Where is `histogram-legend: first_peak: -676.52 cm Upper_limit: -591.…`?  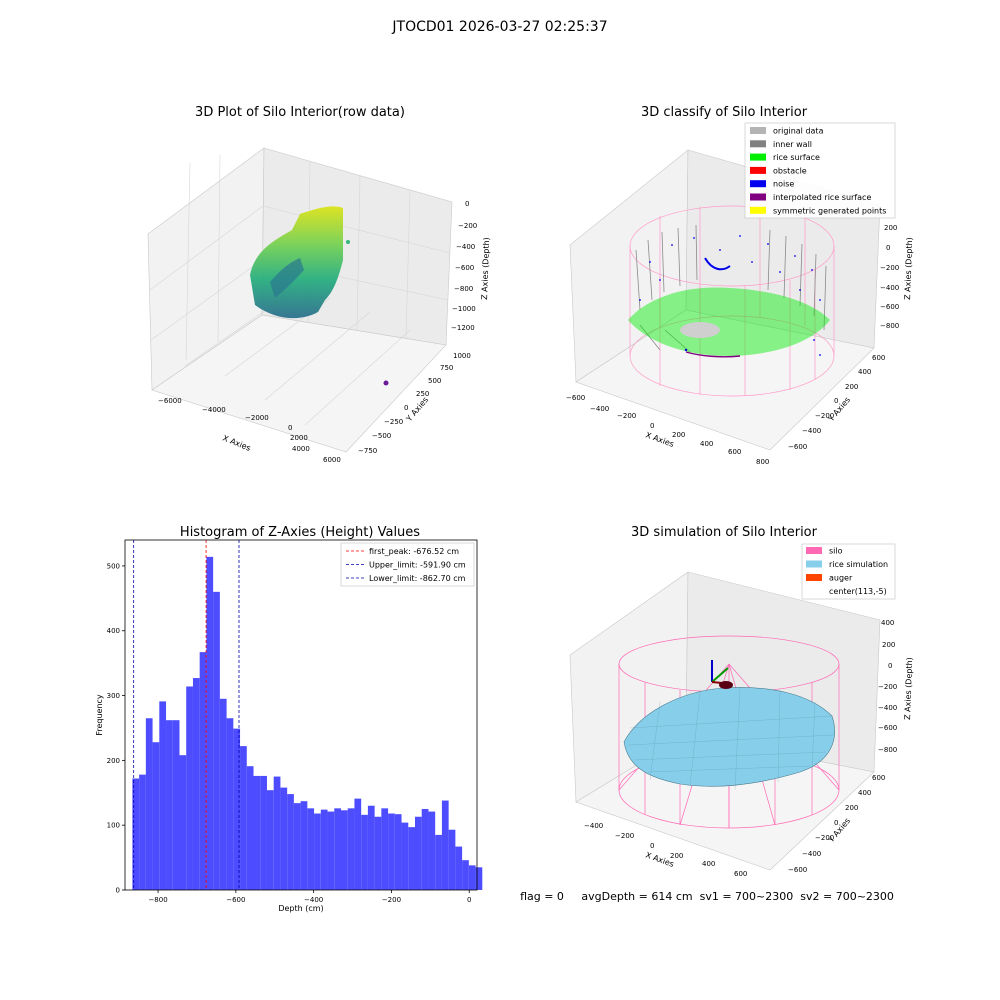
histogram-legend: first_peak: -676.52 cm Upper_limit: -591.… is located at coordinates (407, 564).